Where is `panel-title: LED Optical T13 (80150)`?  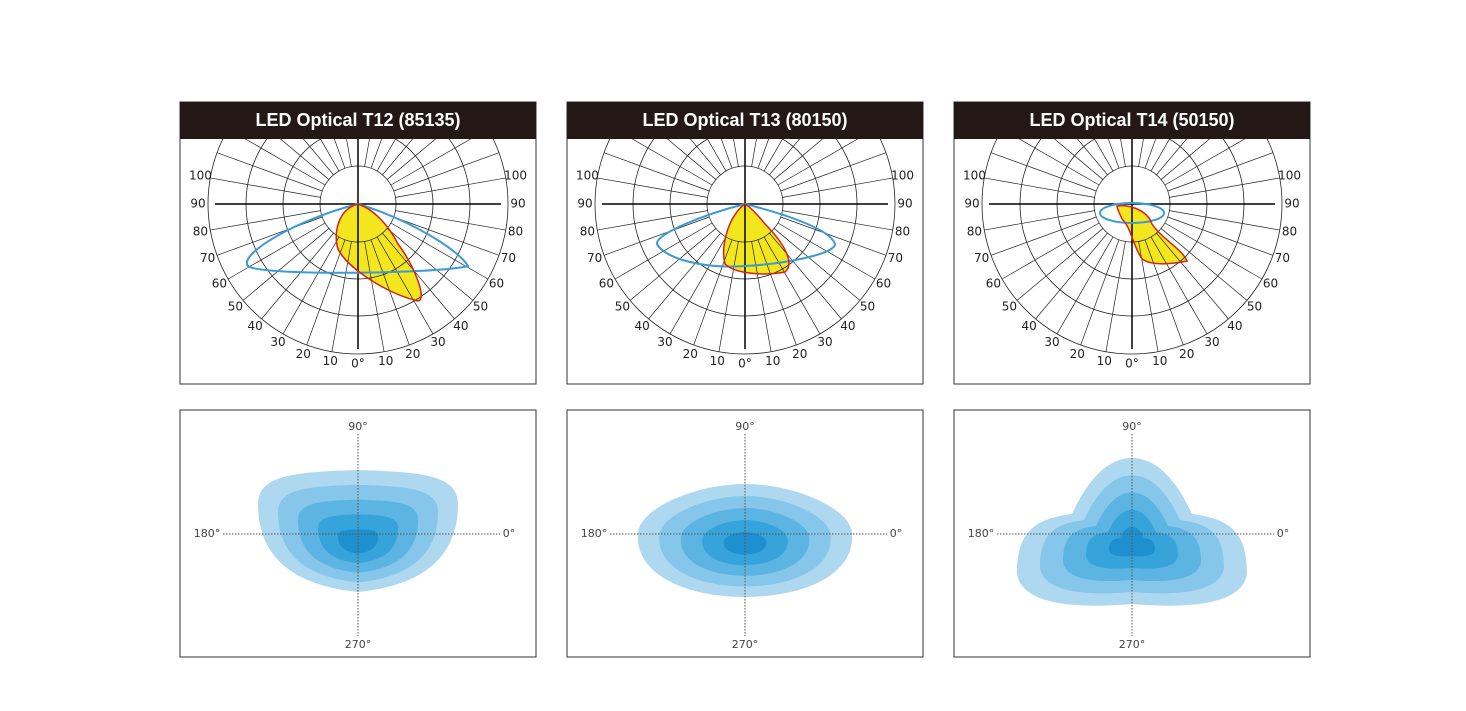 panel-title: LED Optical T13 (80150) is located at coordinates (744, 120).